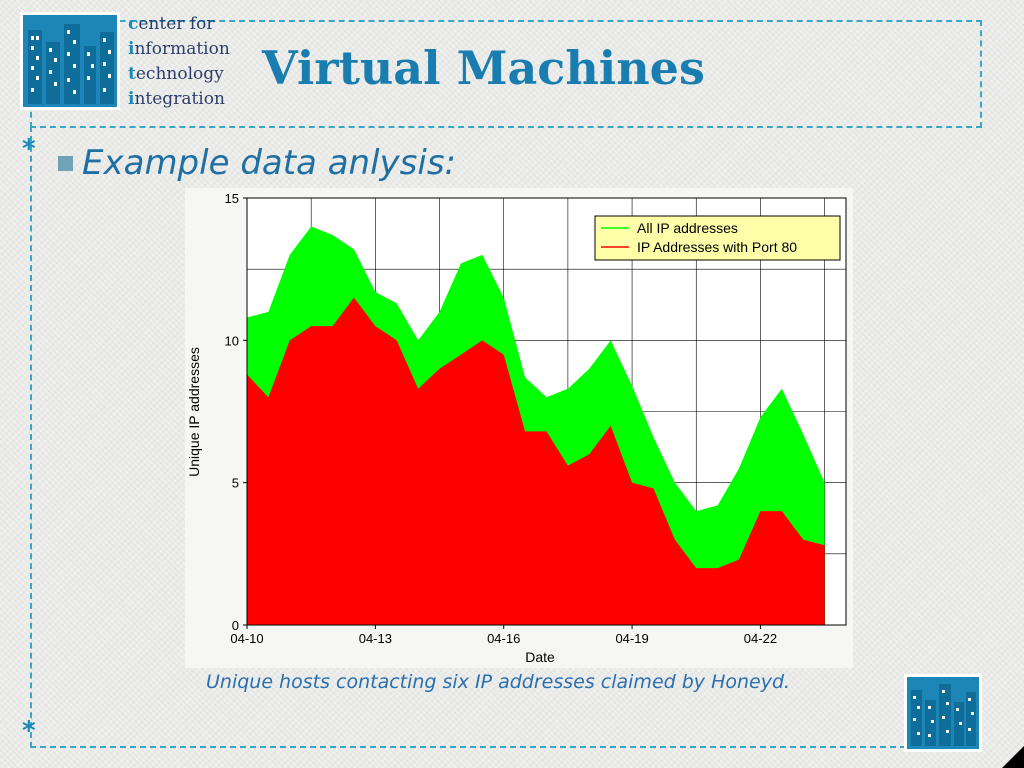 Image resolution: width=1024 pixels, height=768 pixels. What do you see at coordinates (171, 24) in the screenshot?
I see `org-line: center for` at bounding box center [171, 24].